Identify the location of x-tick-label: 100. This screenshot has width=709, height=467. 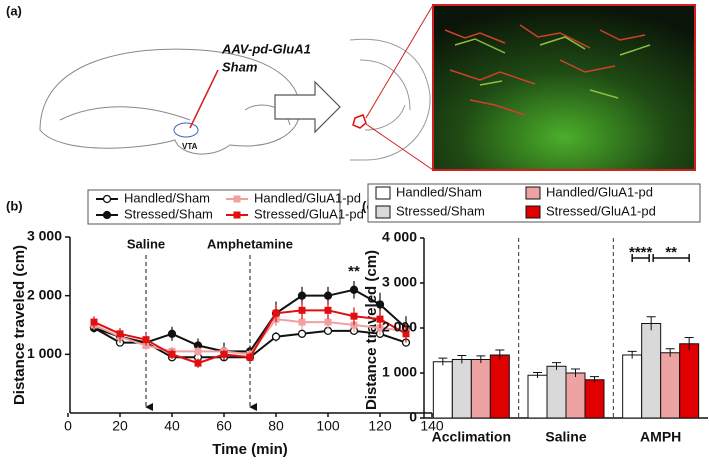
(328, 426).